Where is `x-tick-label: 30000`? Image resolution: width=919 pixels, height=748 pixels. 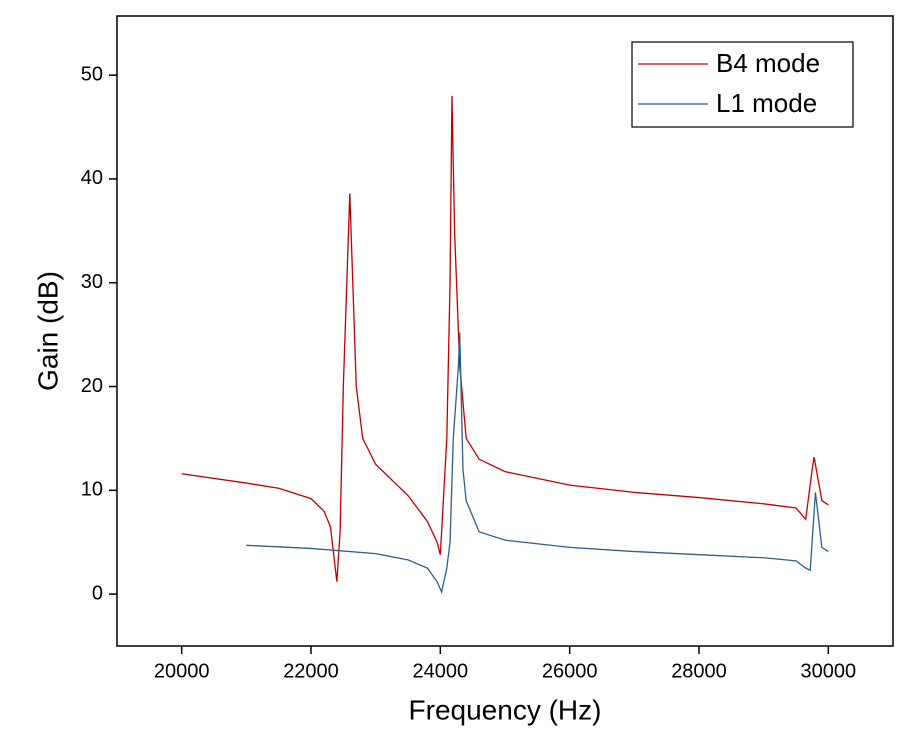 x-tick-label: 30000 is located at coordinates (829, 671).